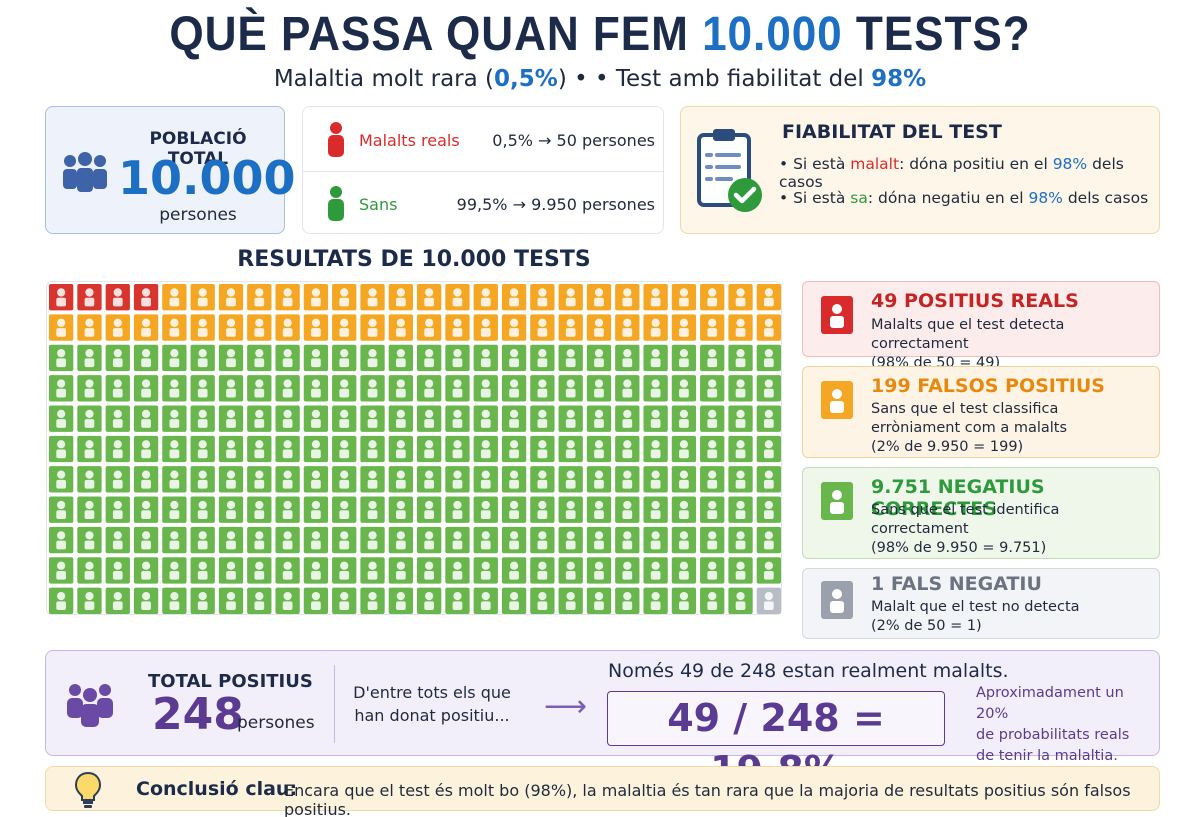  What do you see at coordinates (837, 501) in the screenshot?
I see `legend-swatch-green` at bounding box center [837, 501].